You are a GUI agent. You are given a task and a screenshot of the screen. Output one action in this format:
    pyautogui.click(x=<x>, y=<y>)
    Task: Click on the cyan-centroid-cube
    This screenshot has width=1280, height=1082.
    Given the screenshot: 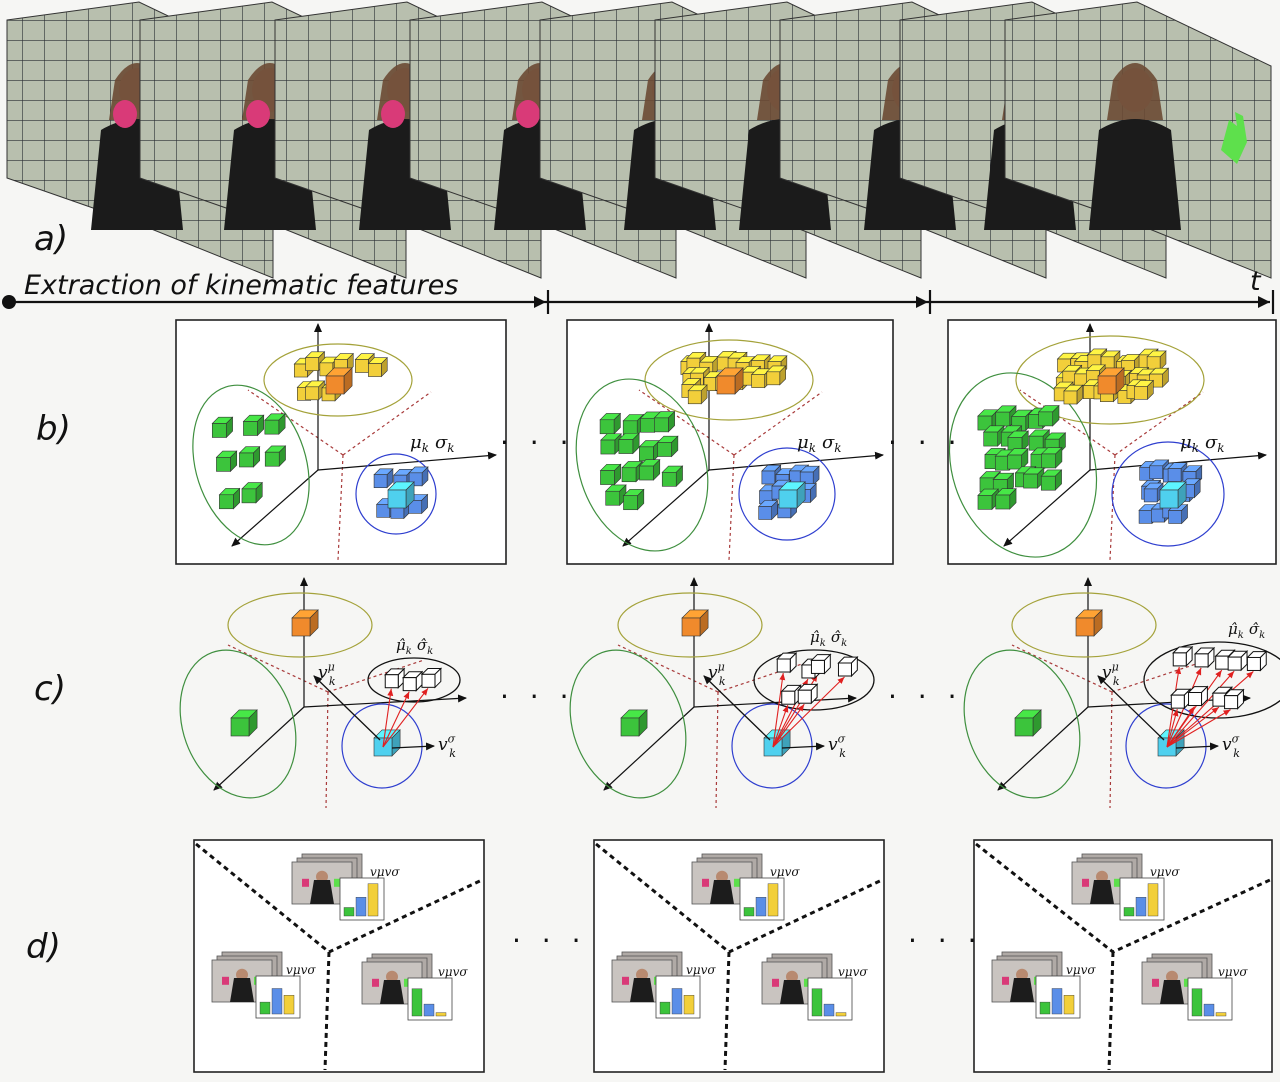 What is the action you would take?
    pyautogui.click(x=387, y=743)
    